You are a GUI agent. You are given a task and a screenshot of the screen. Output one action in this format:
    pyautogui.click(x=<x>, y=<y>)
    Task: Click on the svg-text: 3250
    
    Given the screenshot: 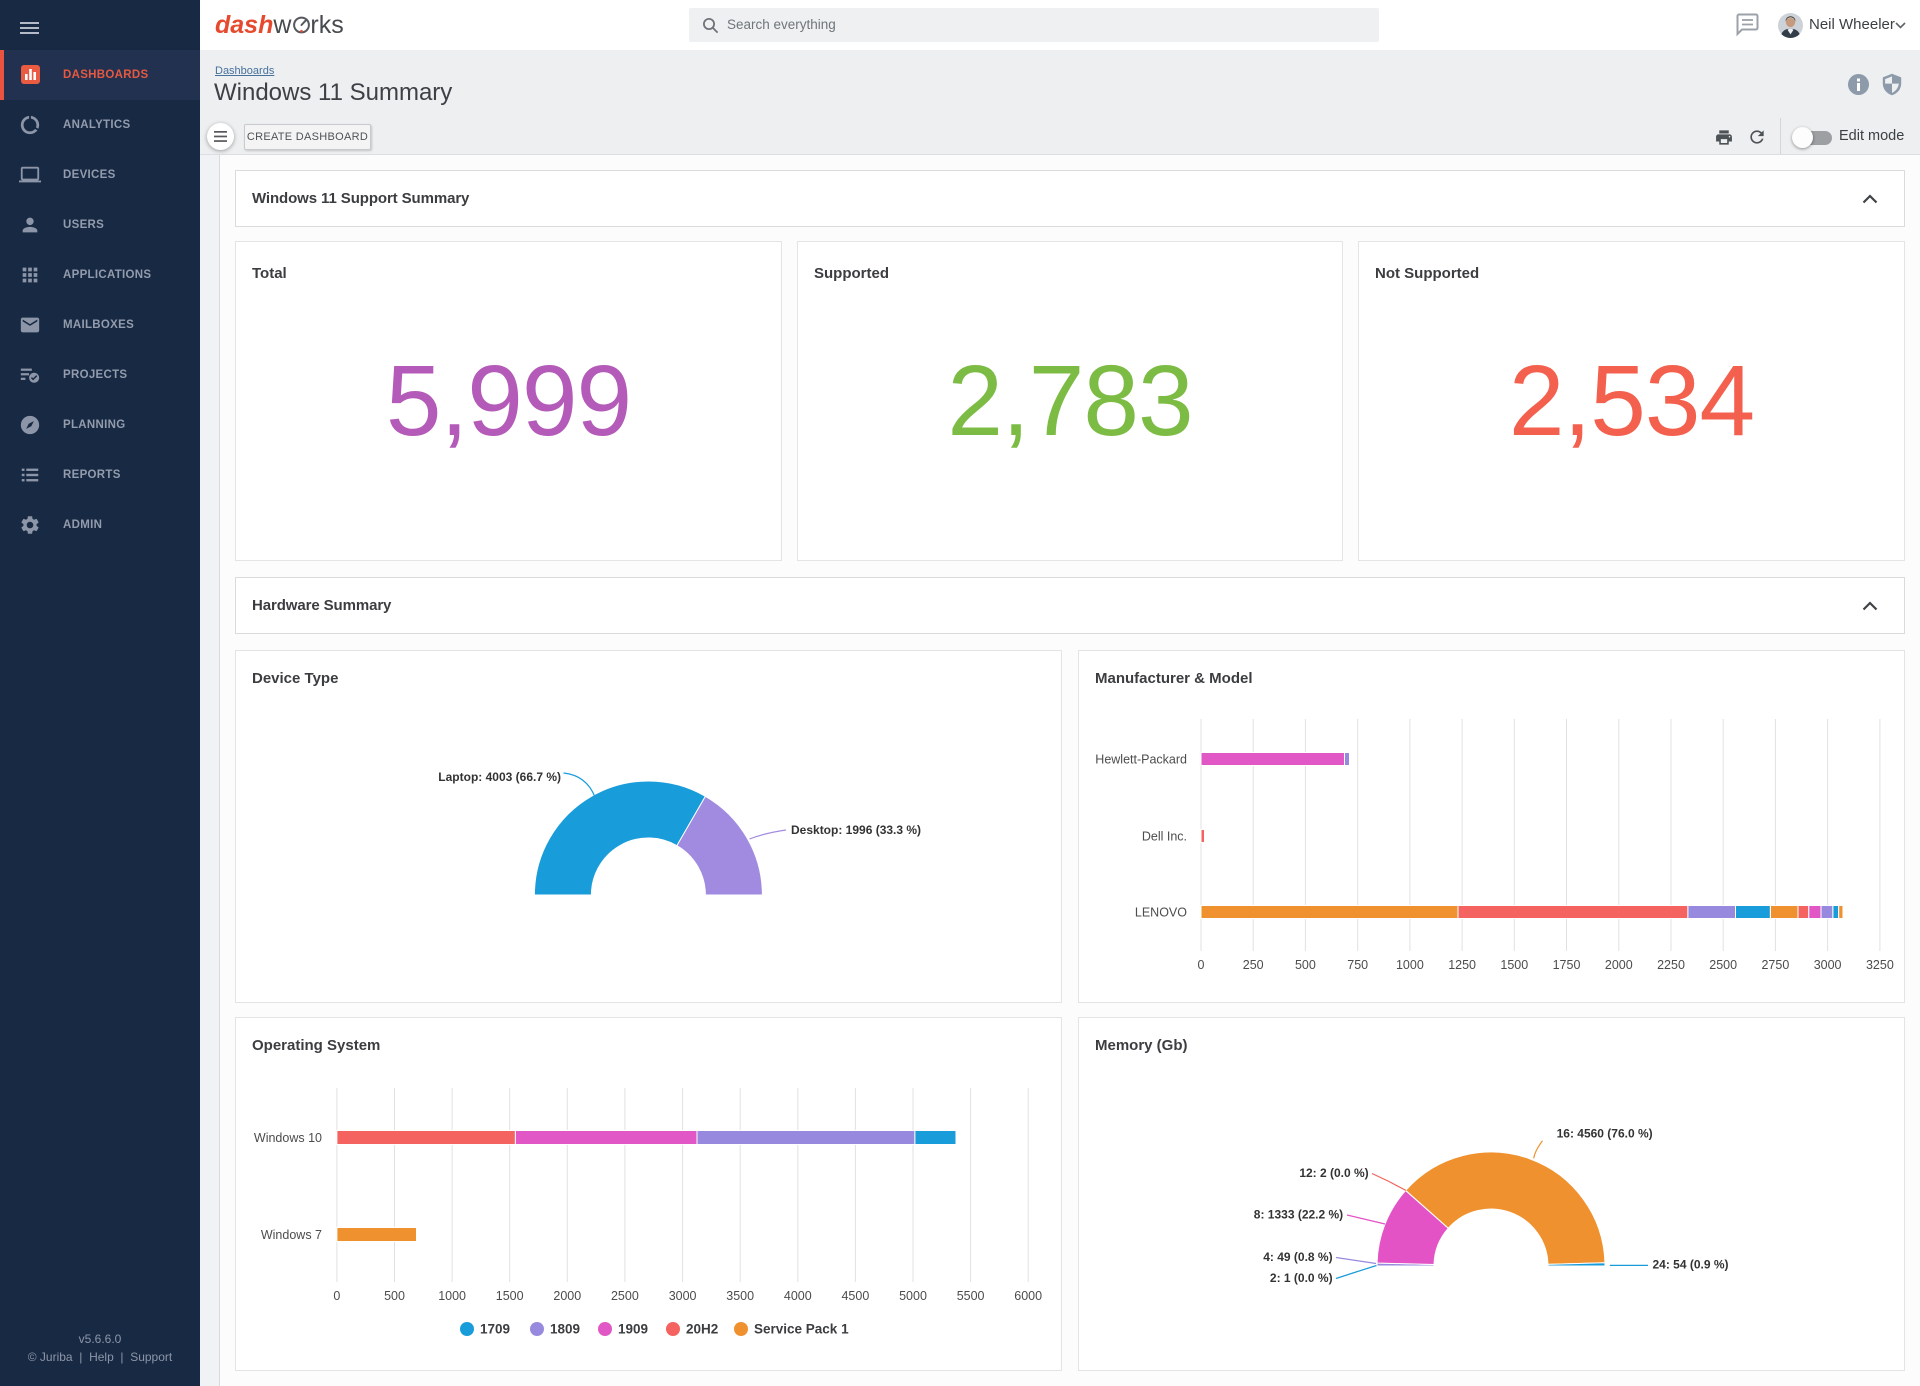 What is the action you would take?
    pyautogui.click(x=1880, y=965)
    